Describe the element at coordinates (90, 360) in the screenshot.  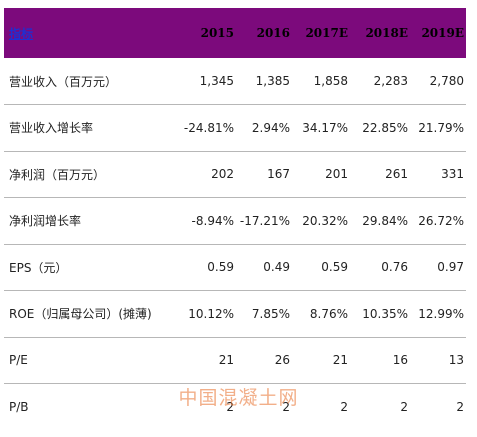
I see `row-label: P/E` at that location.